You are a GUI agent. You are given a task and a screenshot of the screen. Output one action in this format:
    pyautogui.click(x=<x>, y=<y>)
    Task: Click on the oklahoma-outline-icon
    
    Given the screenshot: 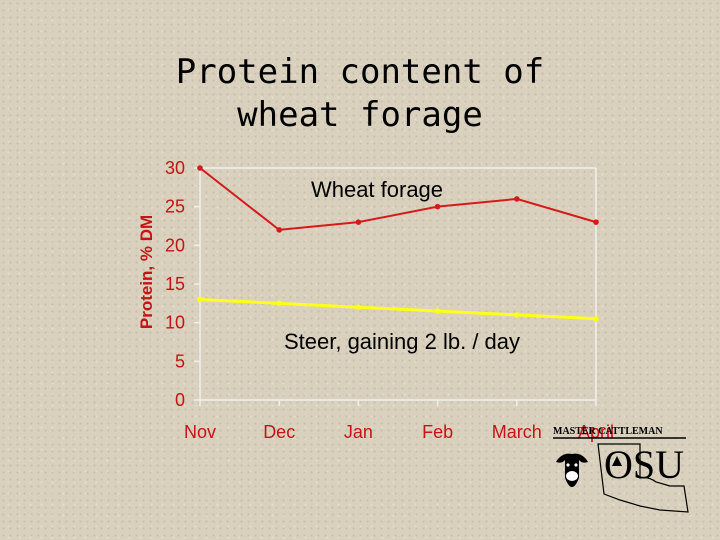 What is the action you would take?
    pyautogui.click(x=643, y=478)
    